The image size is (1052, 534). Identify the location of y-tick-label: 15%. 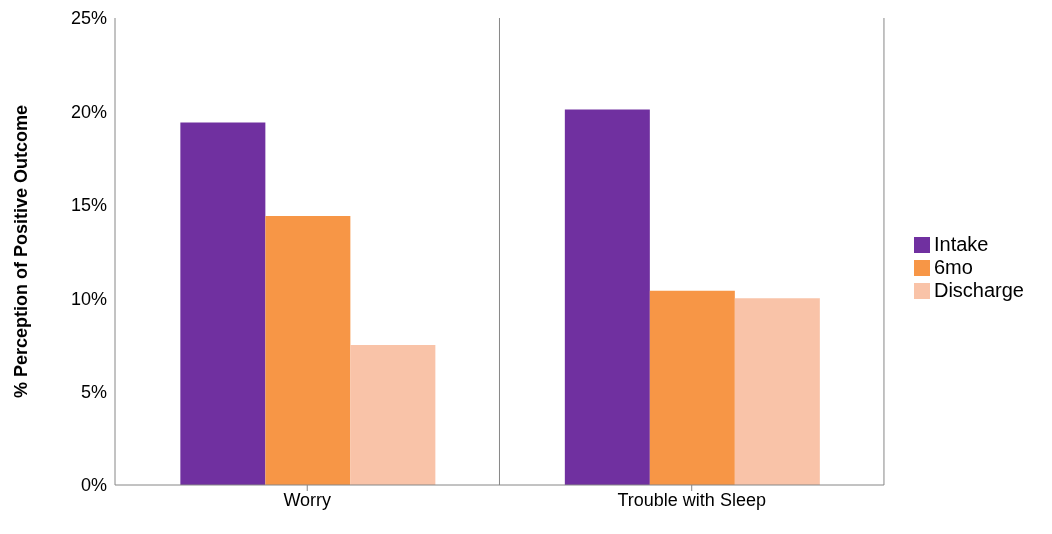
(88, 205).